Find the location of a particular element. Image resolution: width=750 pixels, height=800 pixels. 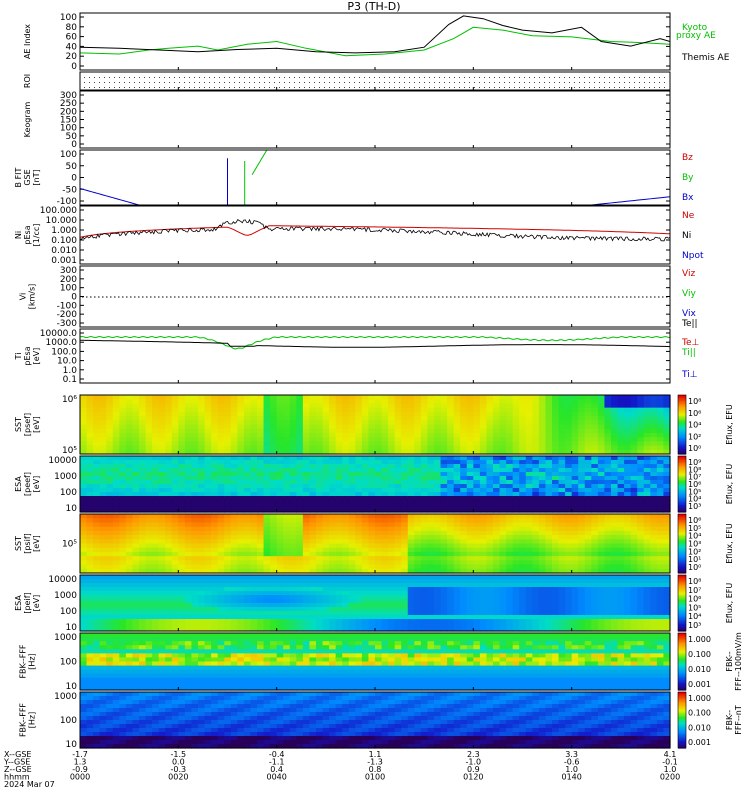

ytick-label: 1000 is located at coordinates (65, 596).